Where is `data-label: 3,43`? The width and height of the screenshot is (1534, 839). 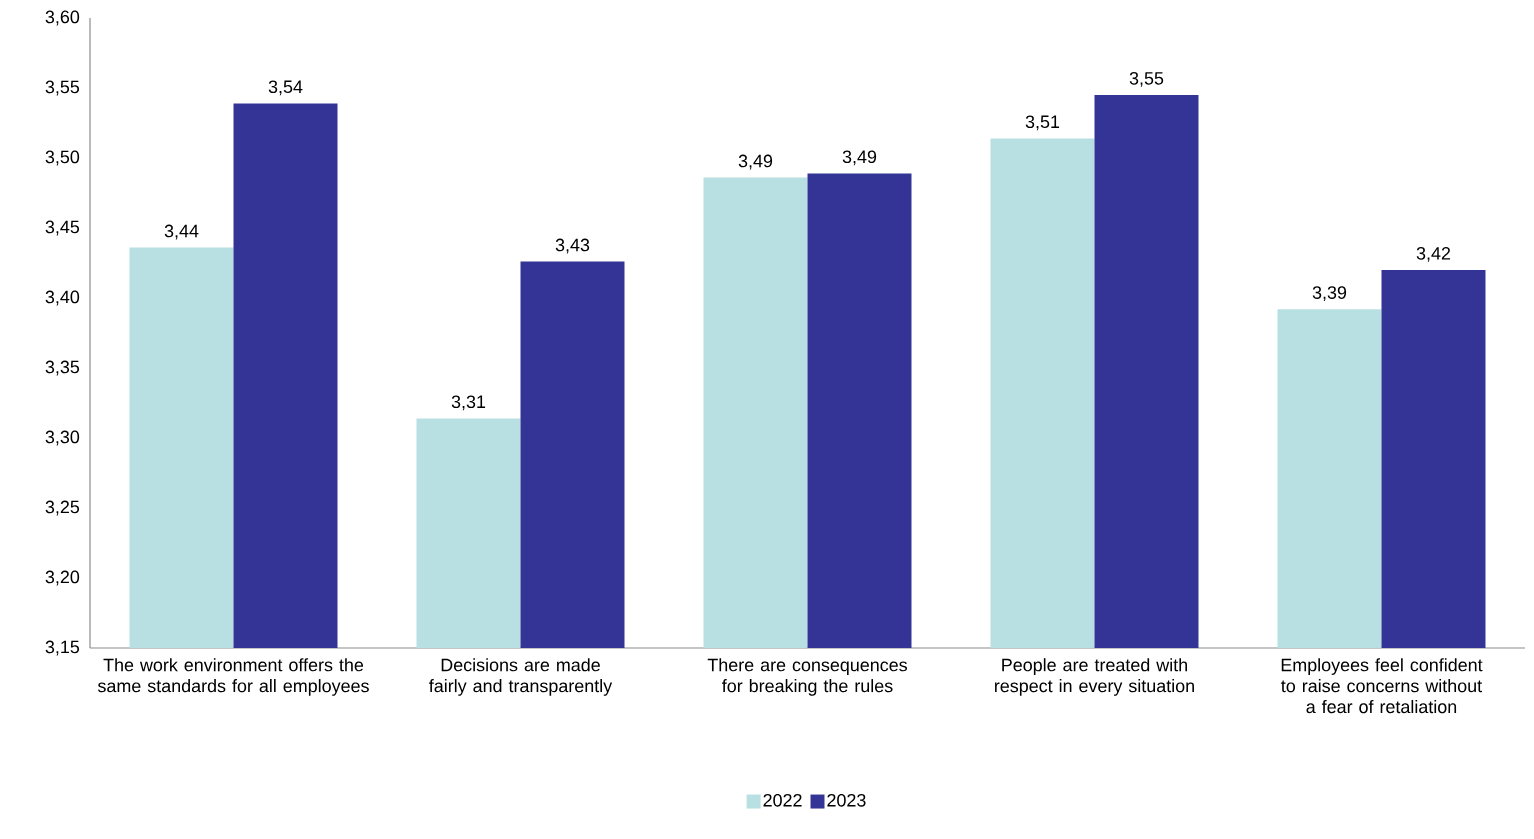 data-label: 3,43 is located at coordinates (572, 246).